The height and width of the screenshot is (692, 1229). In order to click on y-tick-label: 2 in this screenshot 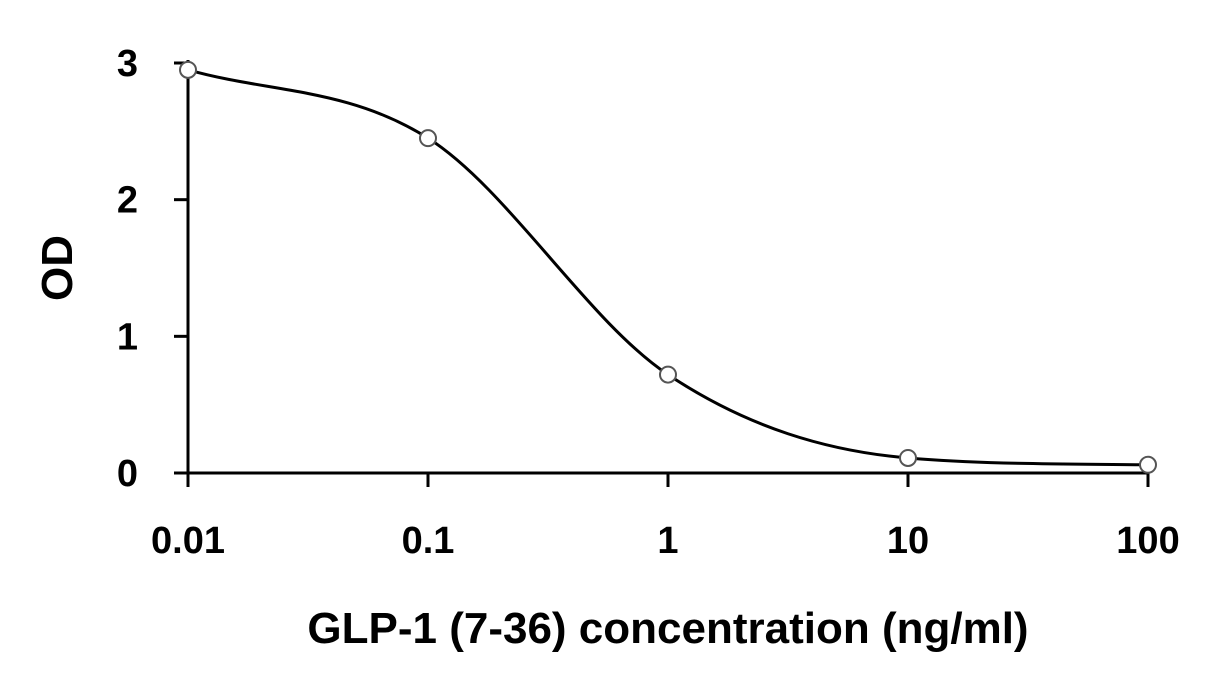, I will do `click(127, 201)`.